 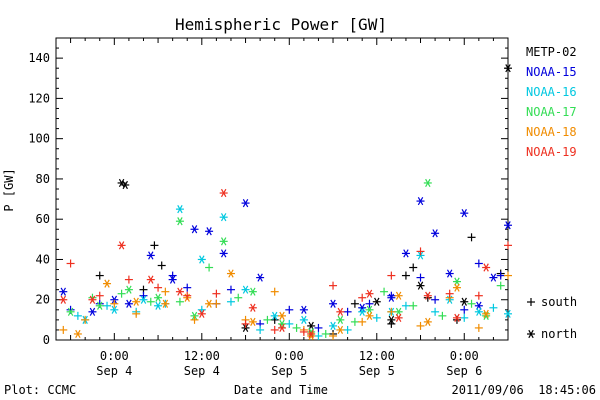 I want to click on legend-entry-noaa-18: NOAA-18, so click(x=551, y=132).